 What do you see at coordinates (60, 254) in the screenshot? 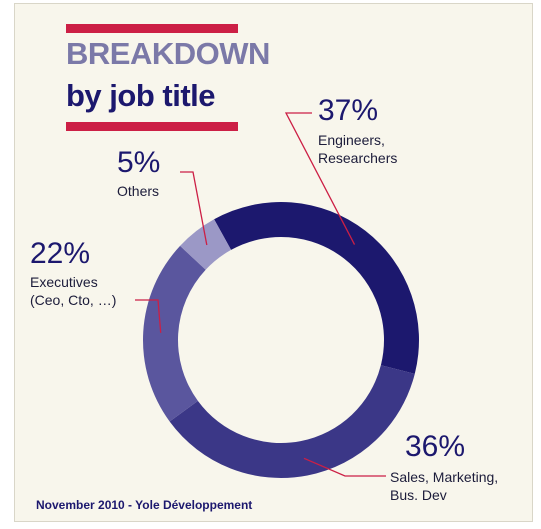
I see `slice-label-executives-percent: 22%` at bounding box center [60, 254].